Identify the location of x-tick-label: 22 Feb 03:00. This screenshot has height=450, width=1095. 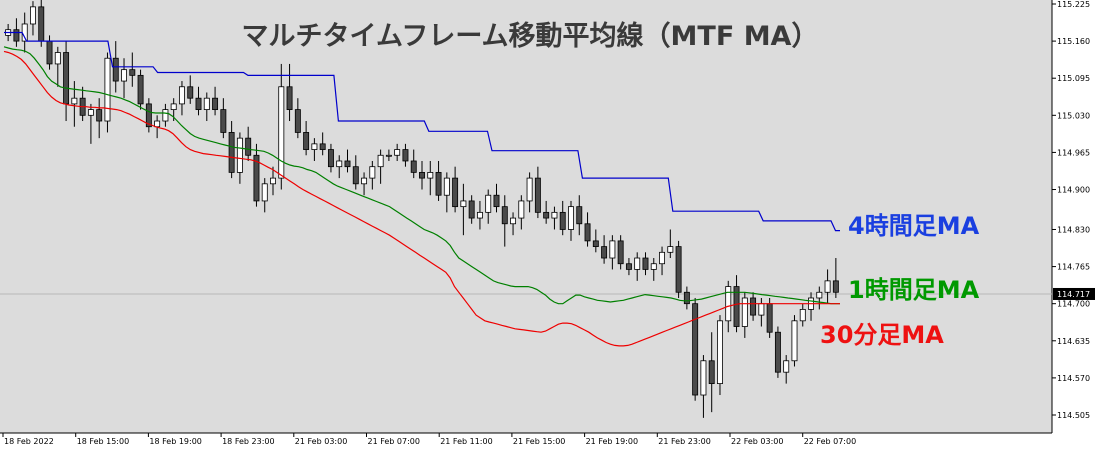
(757, 441).